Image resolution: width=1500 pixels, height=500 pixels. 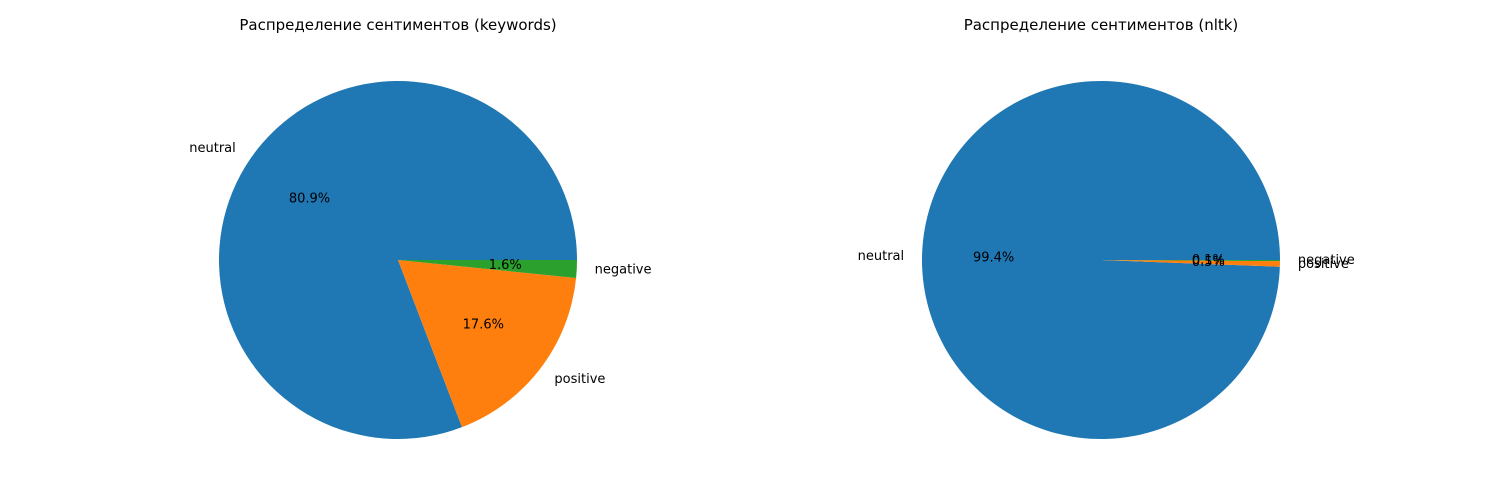 I want to click on labels: neutral 99.4% positive 0.5% negative 0.1%, so click(x=1106, y=260).